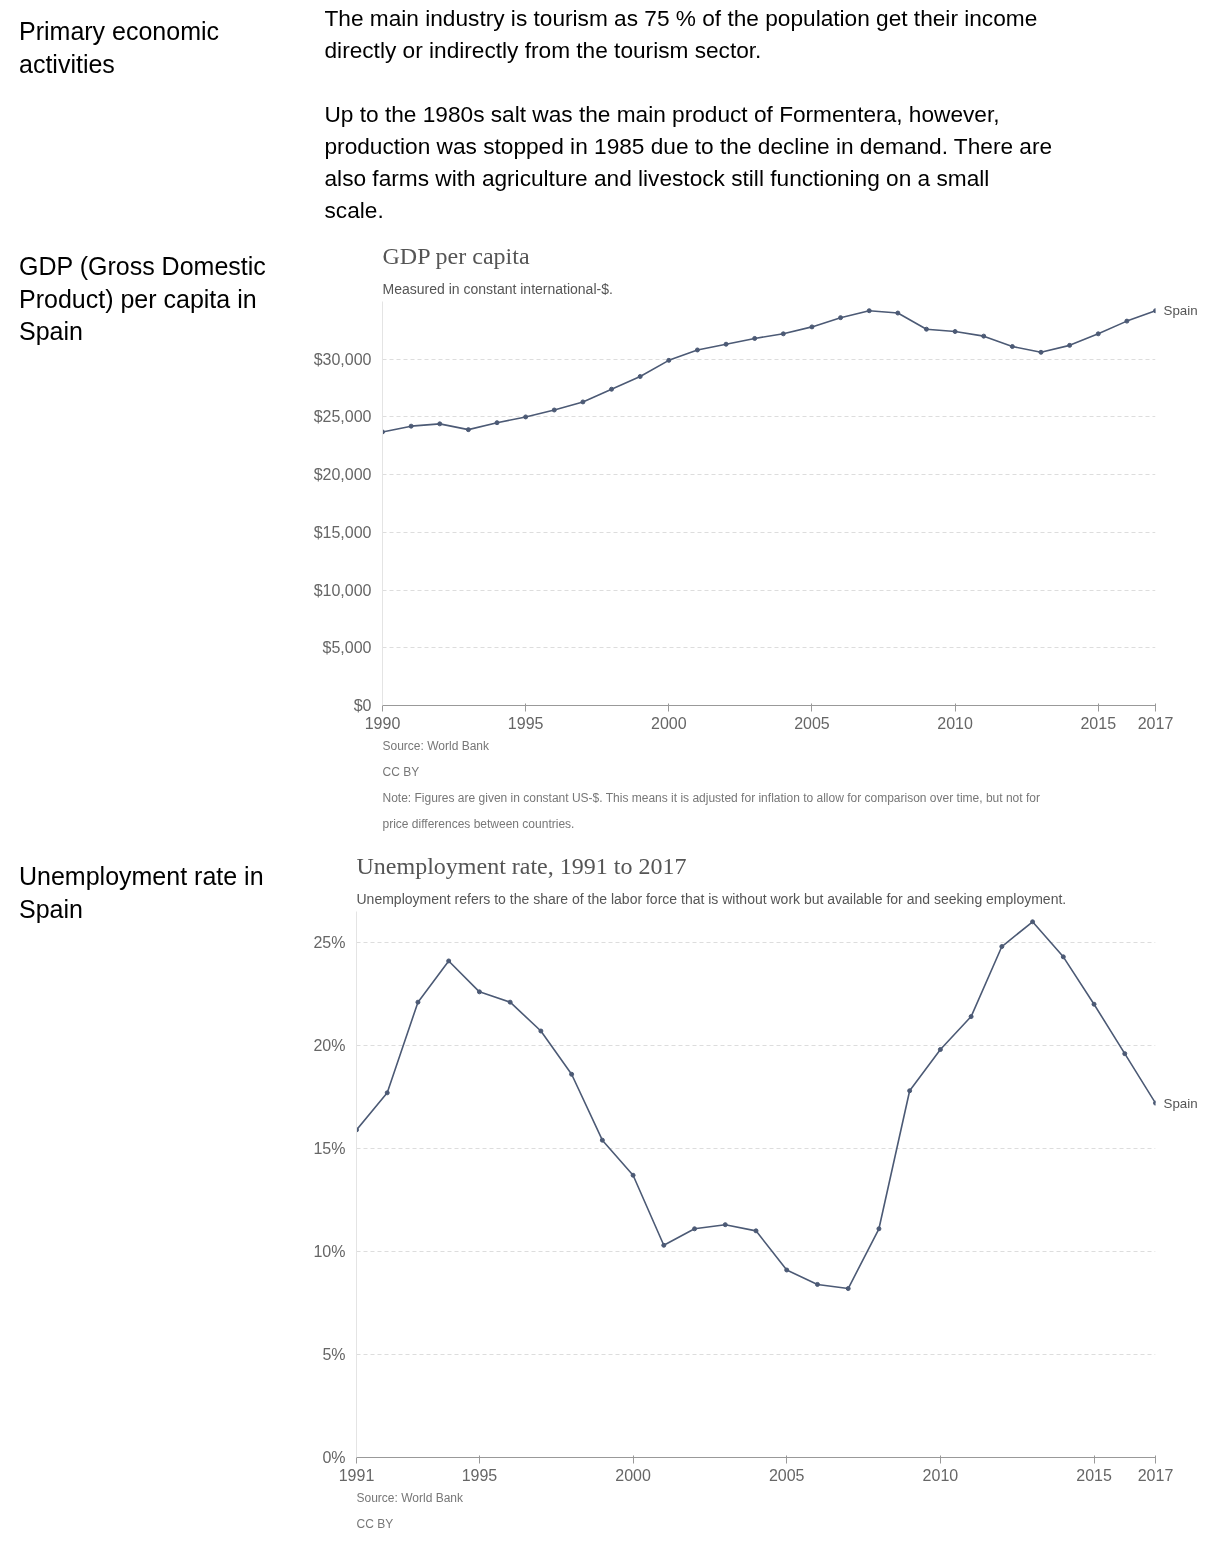 This screenshot has width=1215, height=1546. What do you see at coordinates (382, 723) in the screenshot?
I see `x-tick-label: 1990` at bounding box center [382, 723].